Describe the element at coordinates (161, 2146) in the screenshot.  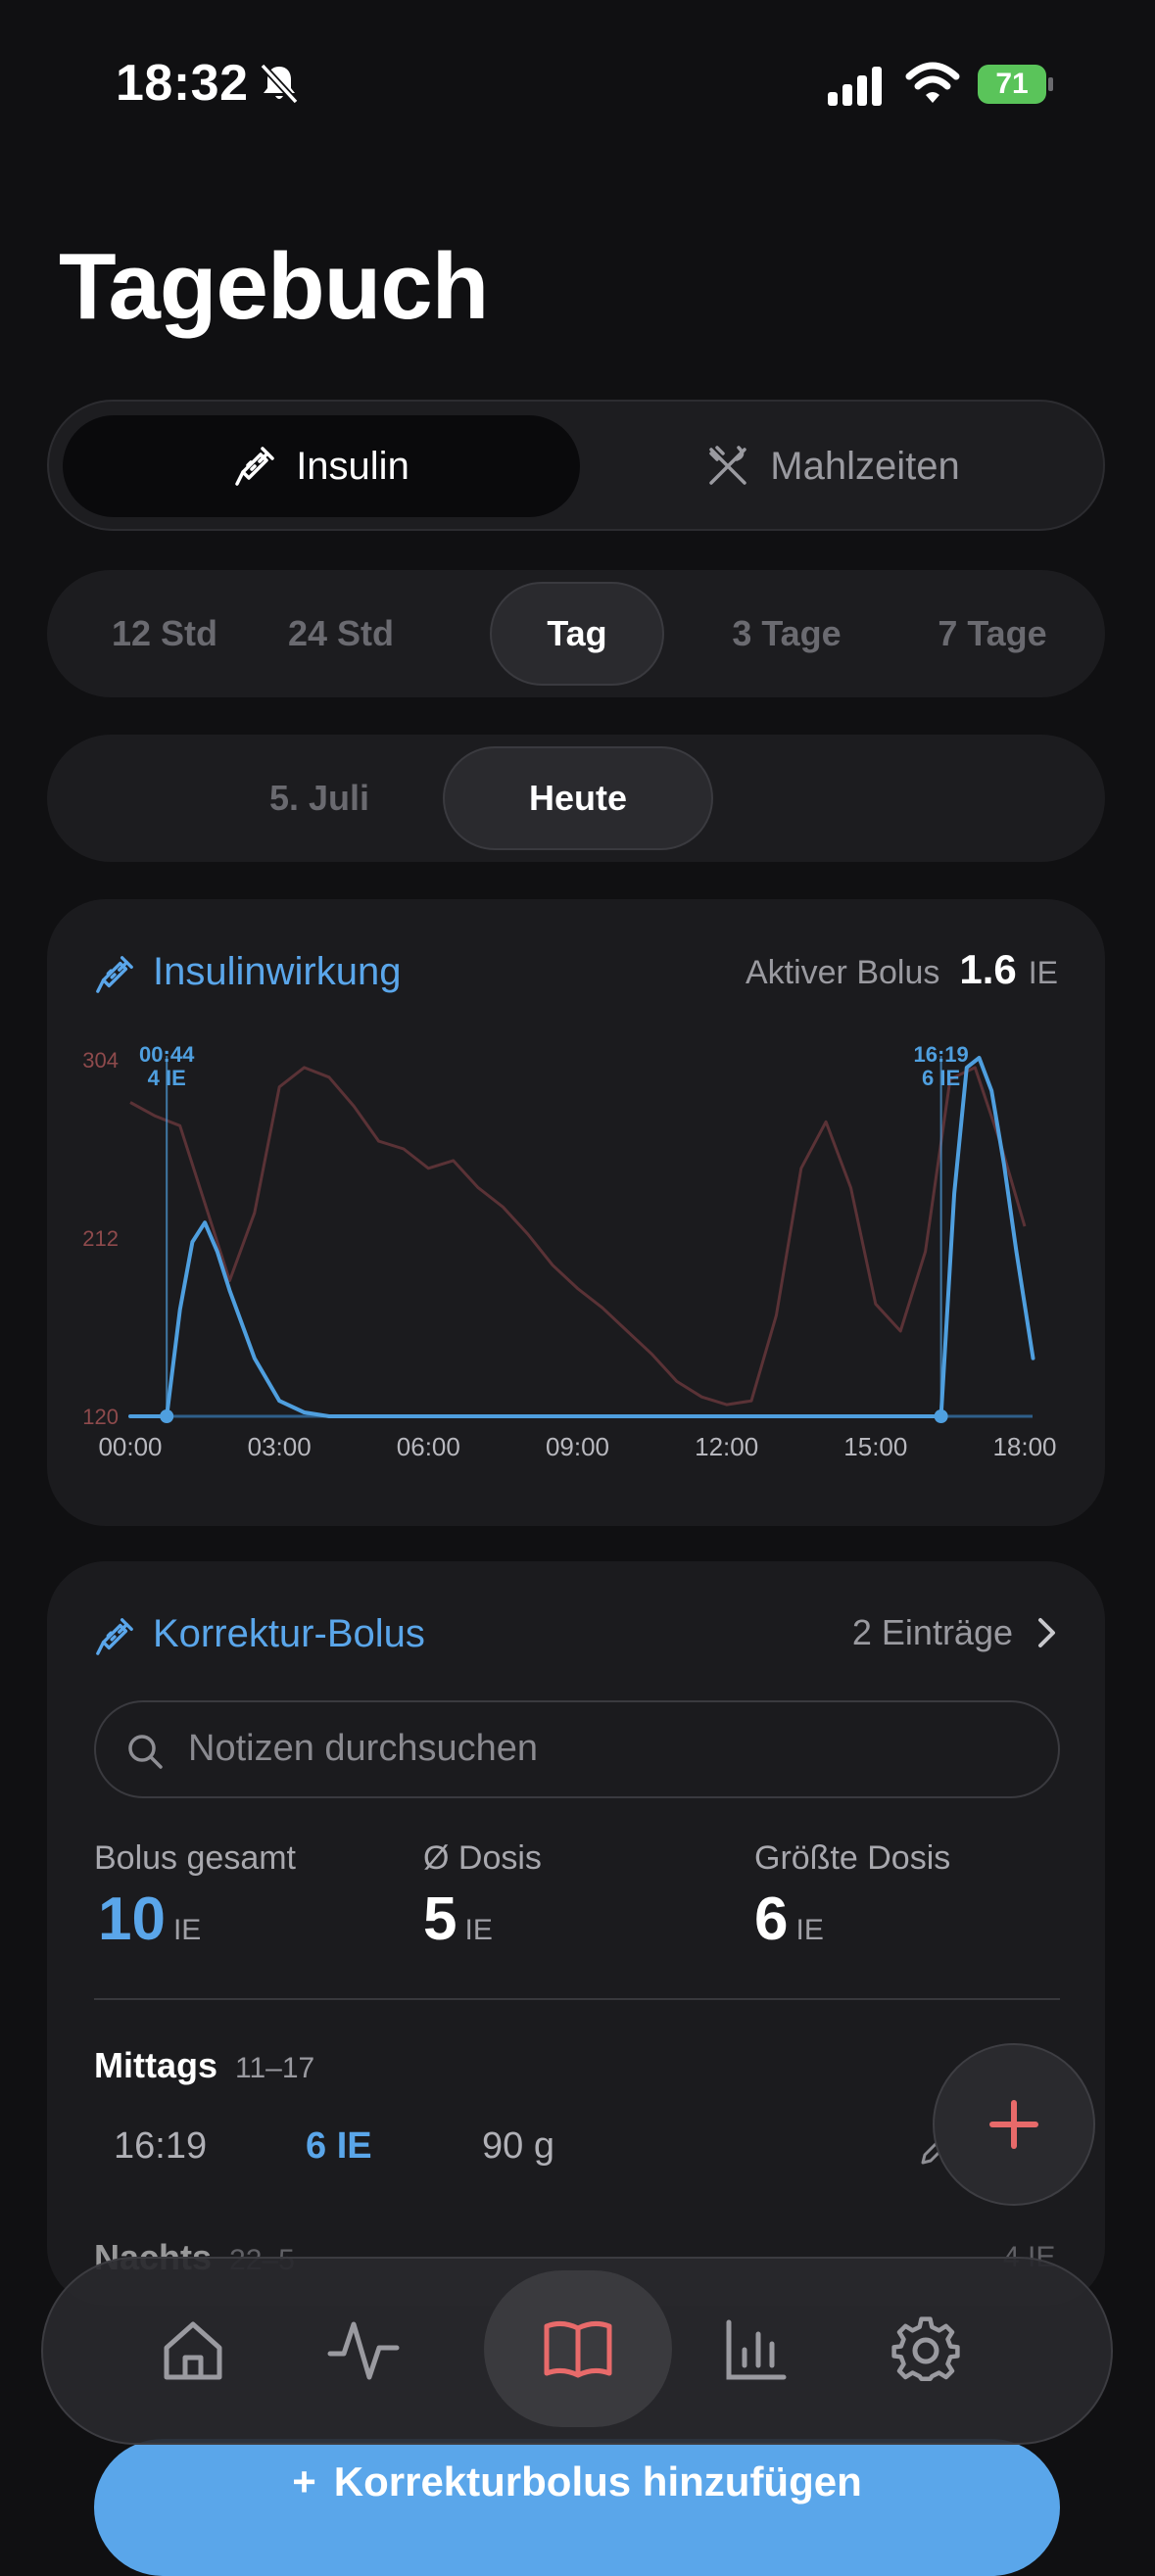
I see `entry-time: 16:19` at that location.